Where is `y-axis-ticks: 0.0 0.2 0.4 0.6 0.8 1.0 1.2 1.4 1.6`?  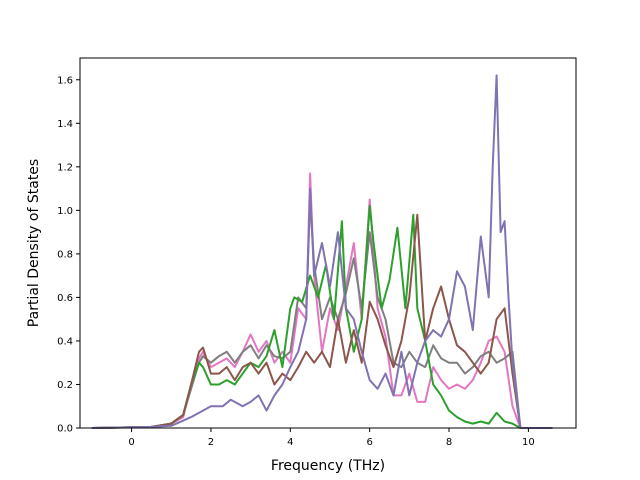 y-axis-ticks: 0.0 0.2 0.4 0.6 0.8 1.0 1.2 1.4 1.6 is located at coordinates (68, 255).